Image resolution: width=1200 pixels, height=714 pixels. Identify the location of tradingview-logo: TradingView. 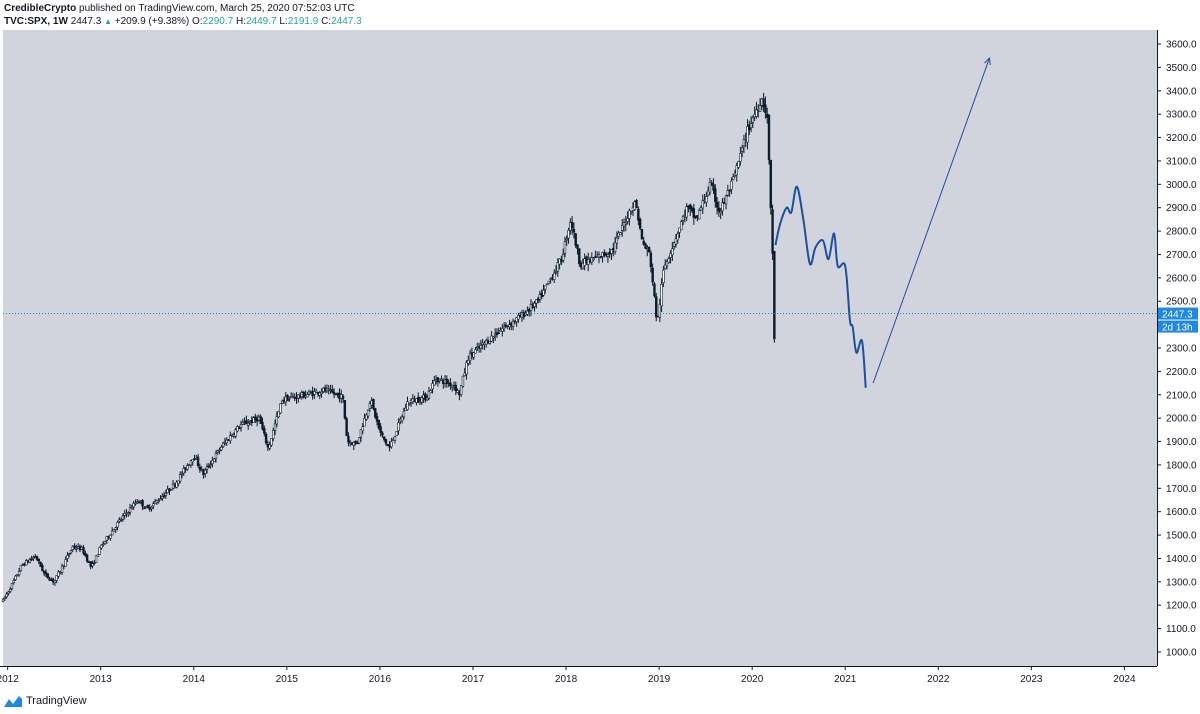
(45, 701).